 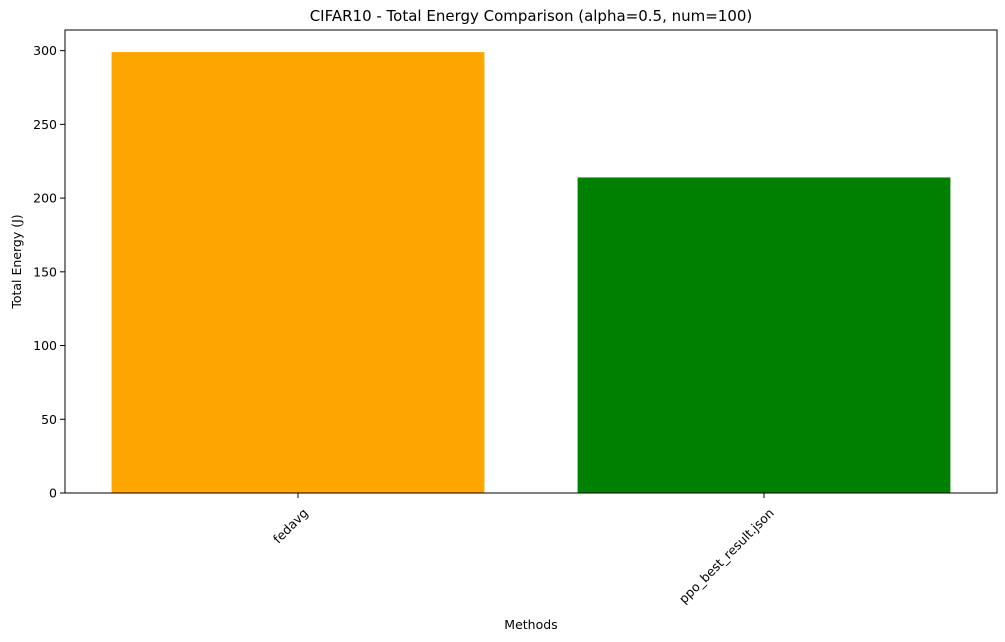 What do you see at coordinates (530, 624) in the screenshot?
I see `x-axis-label: Methods` at bounding box center [530, 624].